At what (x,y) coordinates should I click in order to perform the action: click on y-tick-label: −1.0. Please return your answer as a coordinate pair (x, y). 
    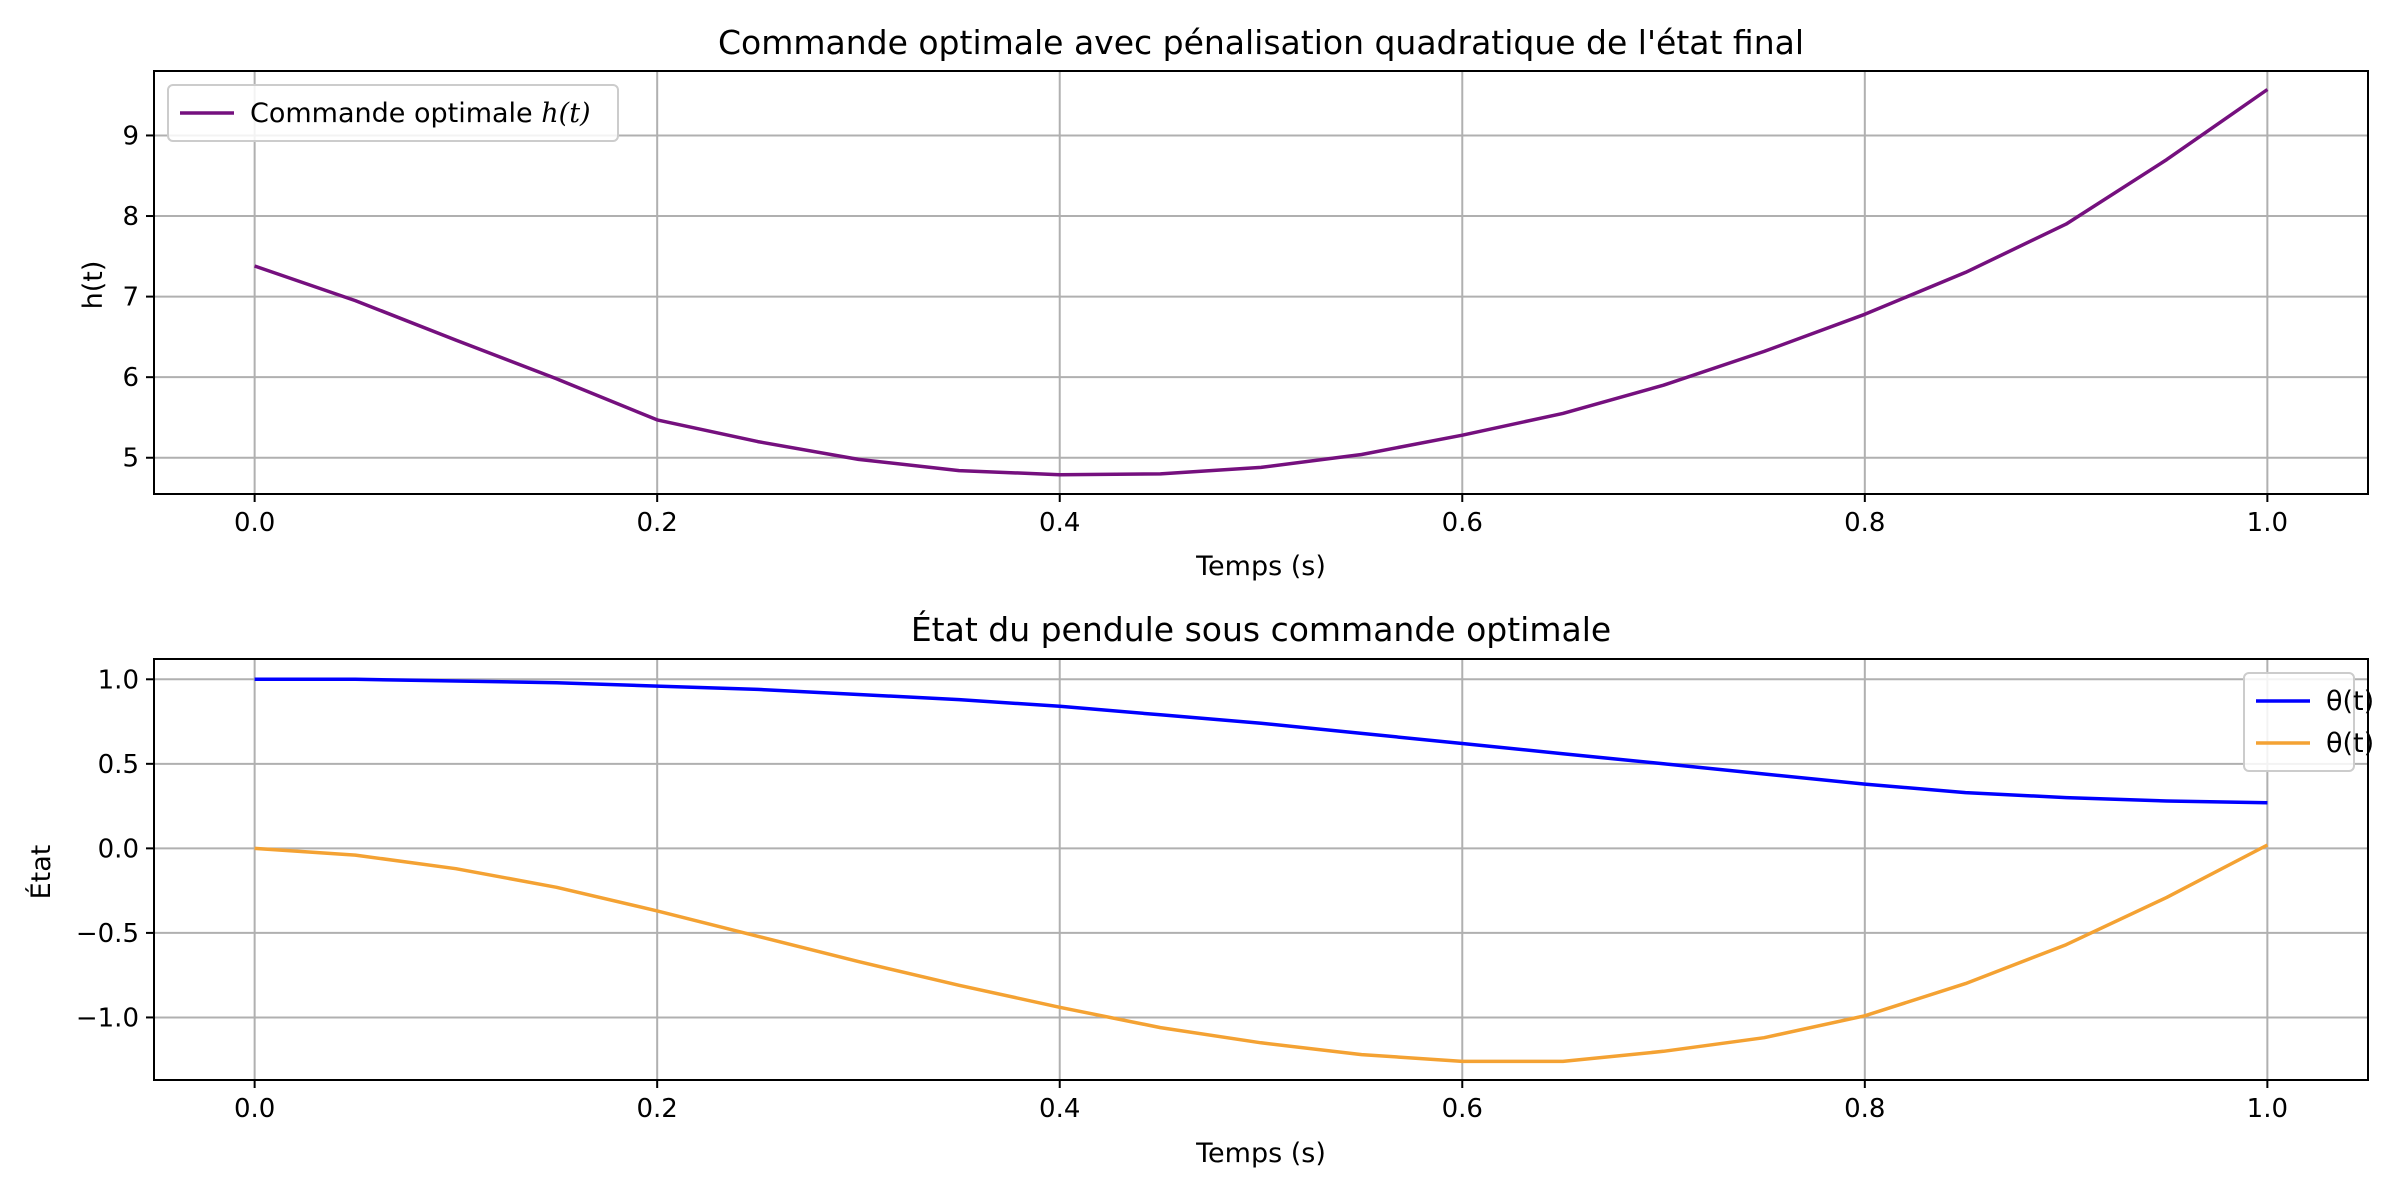
    Looking at the image, I should click on (107, 1018).